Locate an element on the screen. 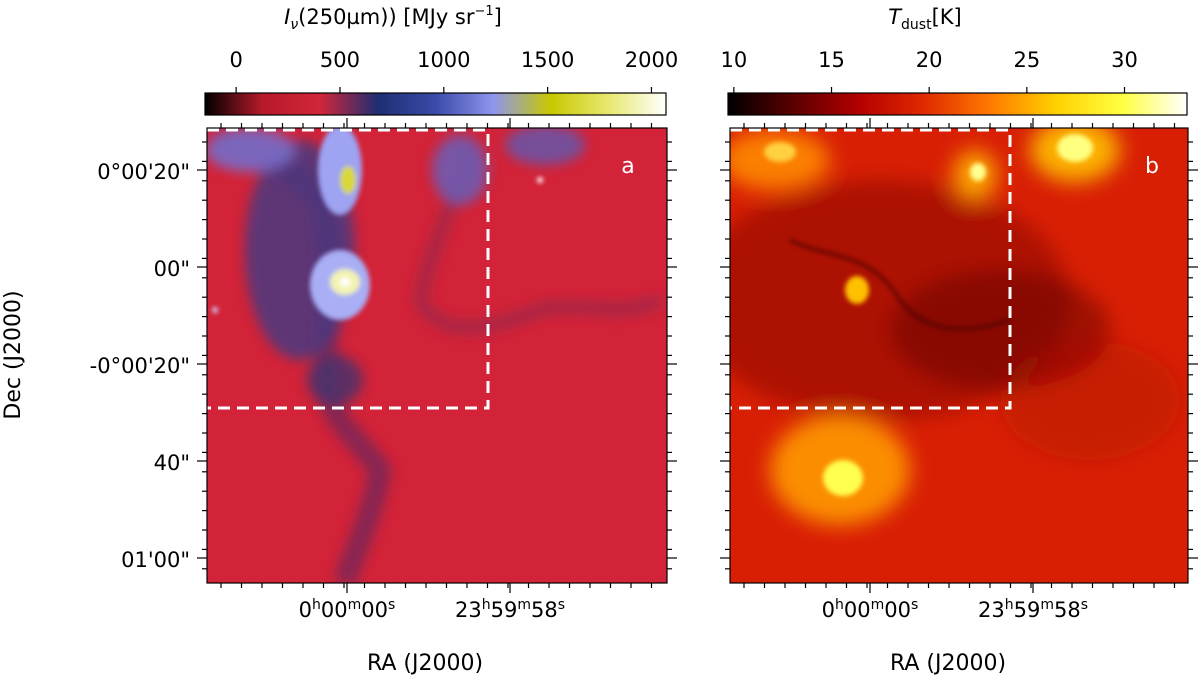 This screenshot has height=683, width=1200. panel-a-label: a is located at coordinates (627, 166).